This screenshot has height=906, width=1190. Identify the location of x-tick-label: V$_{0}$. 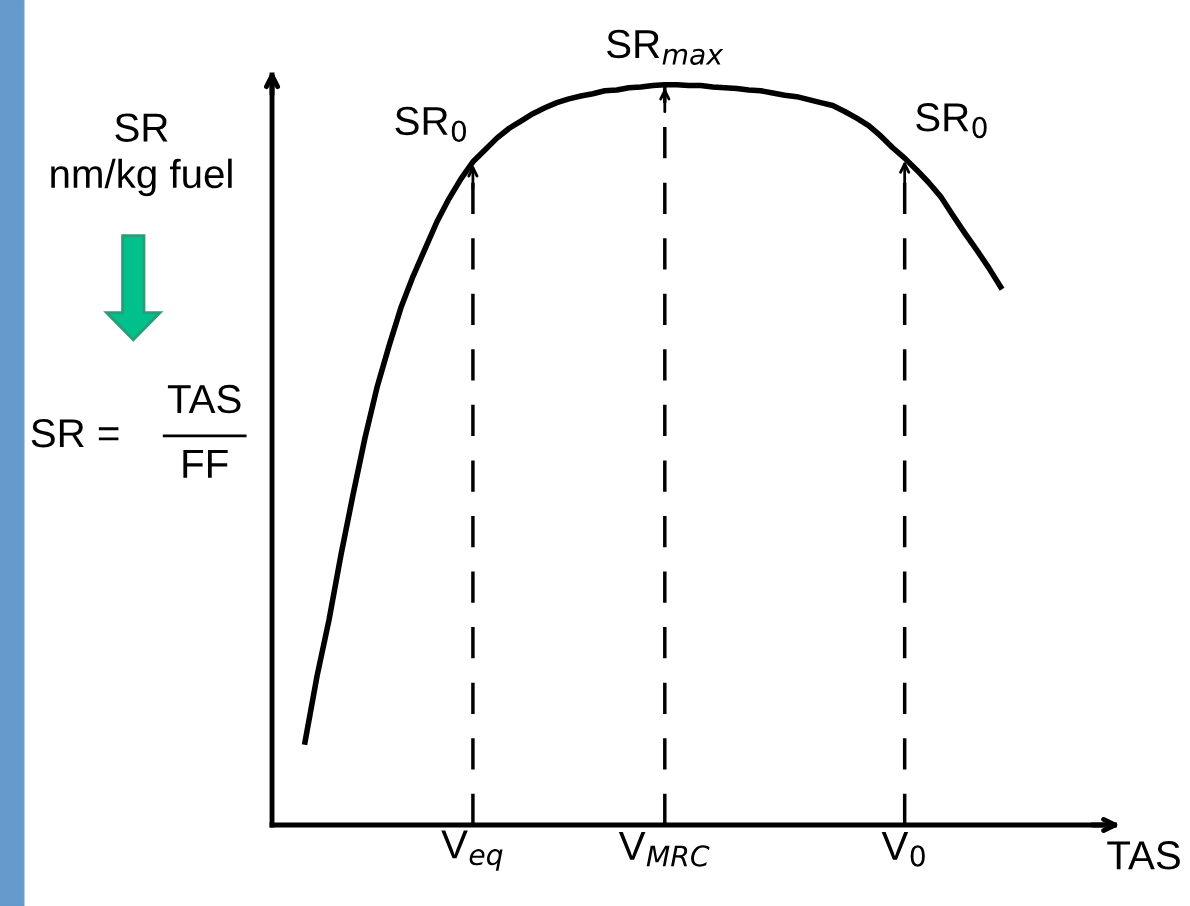
(903, 849).